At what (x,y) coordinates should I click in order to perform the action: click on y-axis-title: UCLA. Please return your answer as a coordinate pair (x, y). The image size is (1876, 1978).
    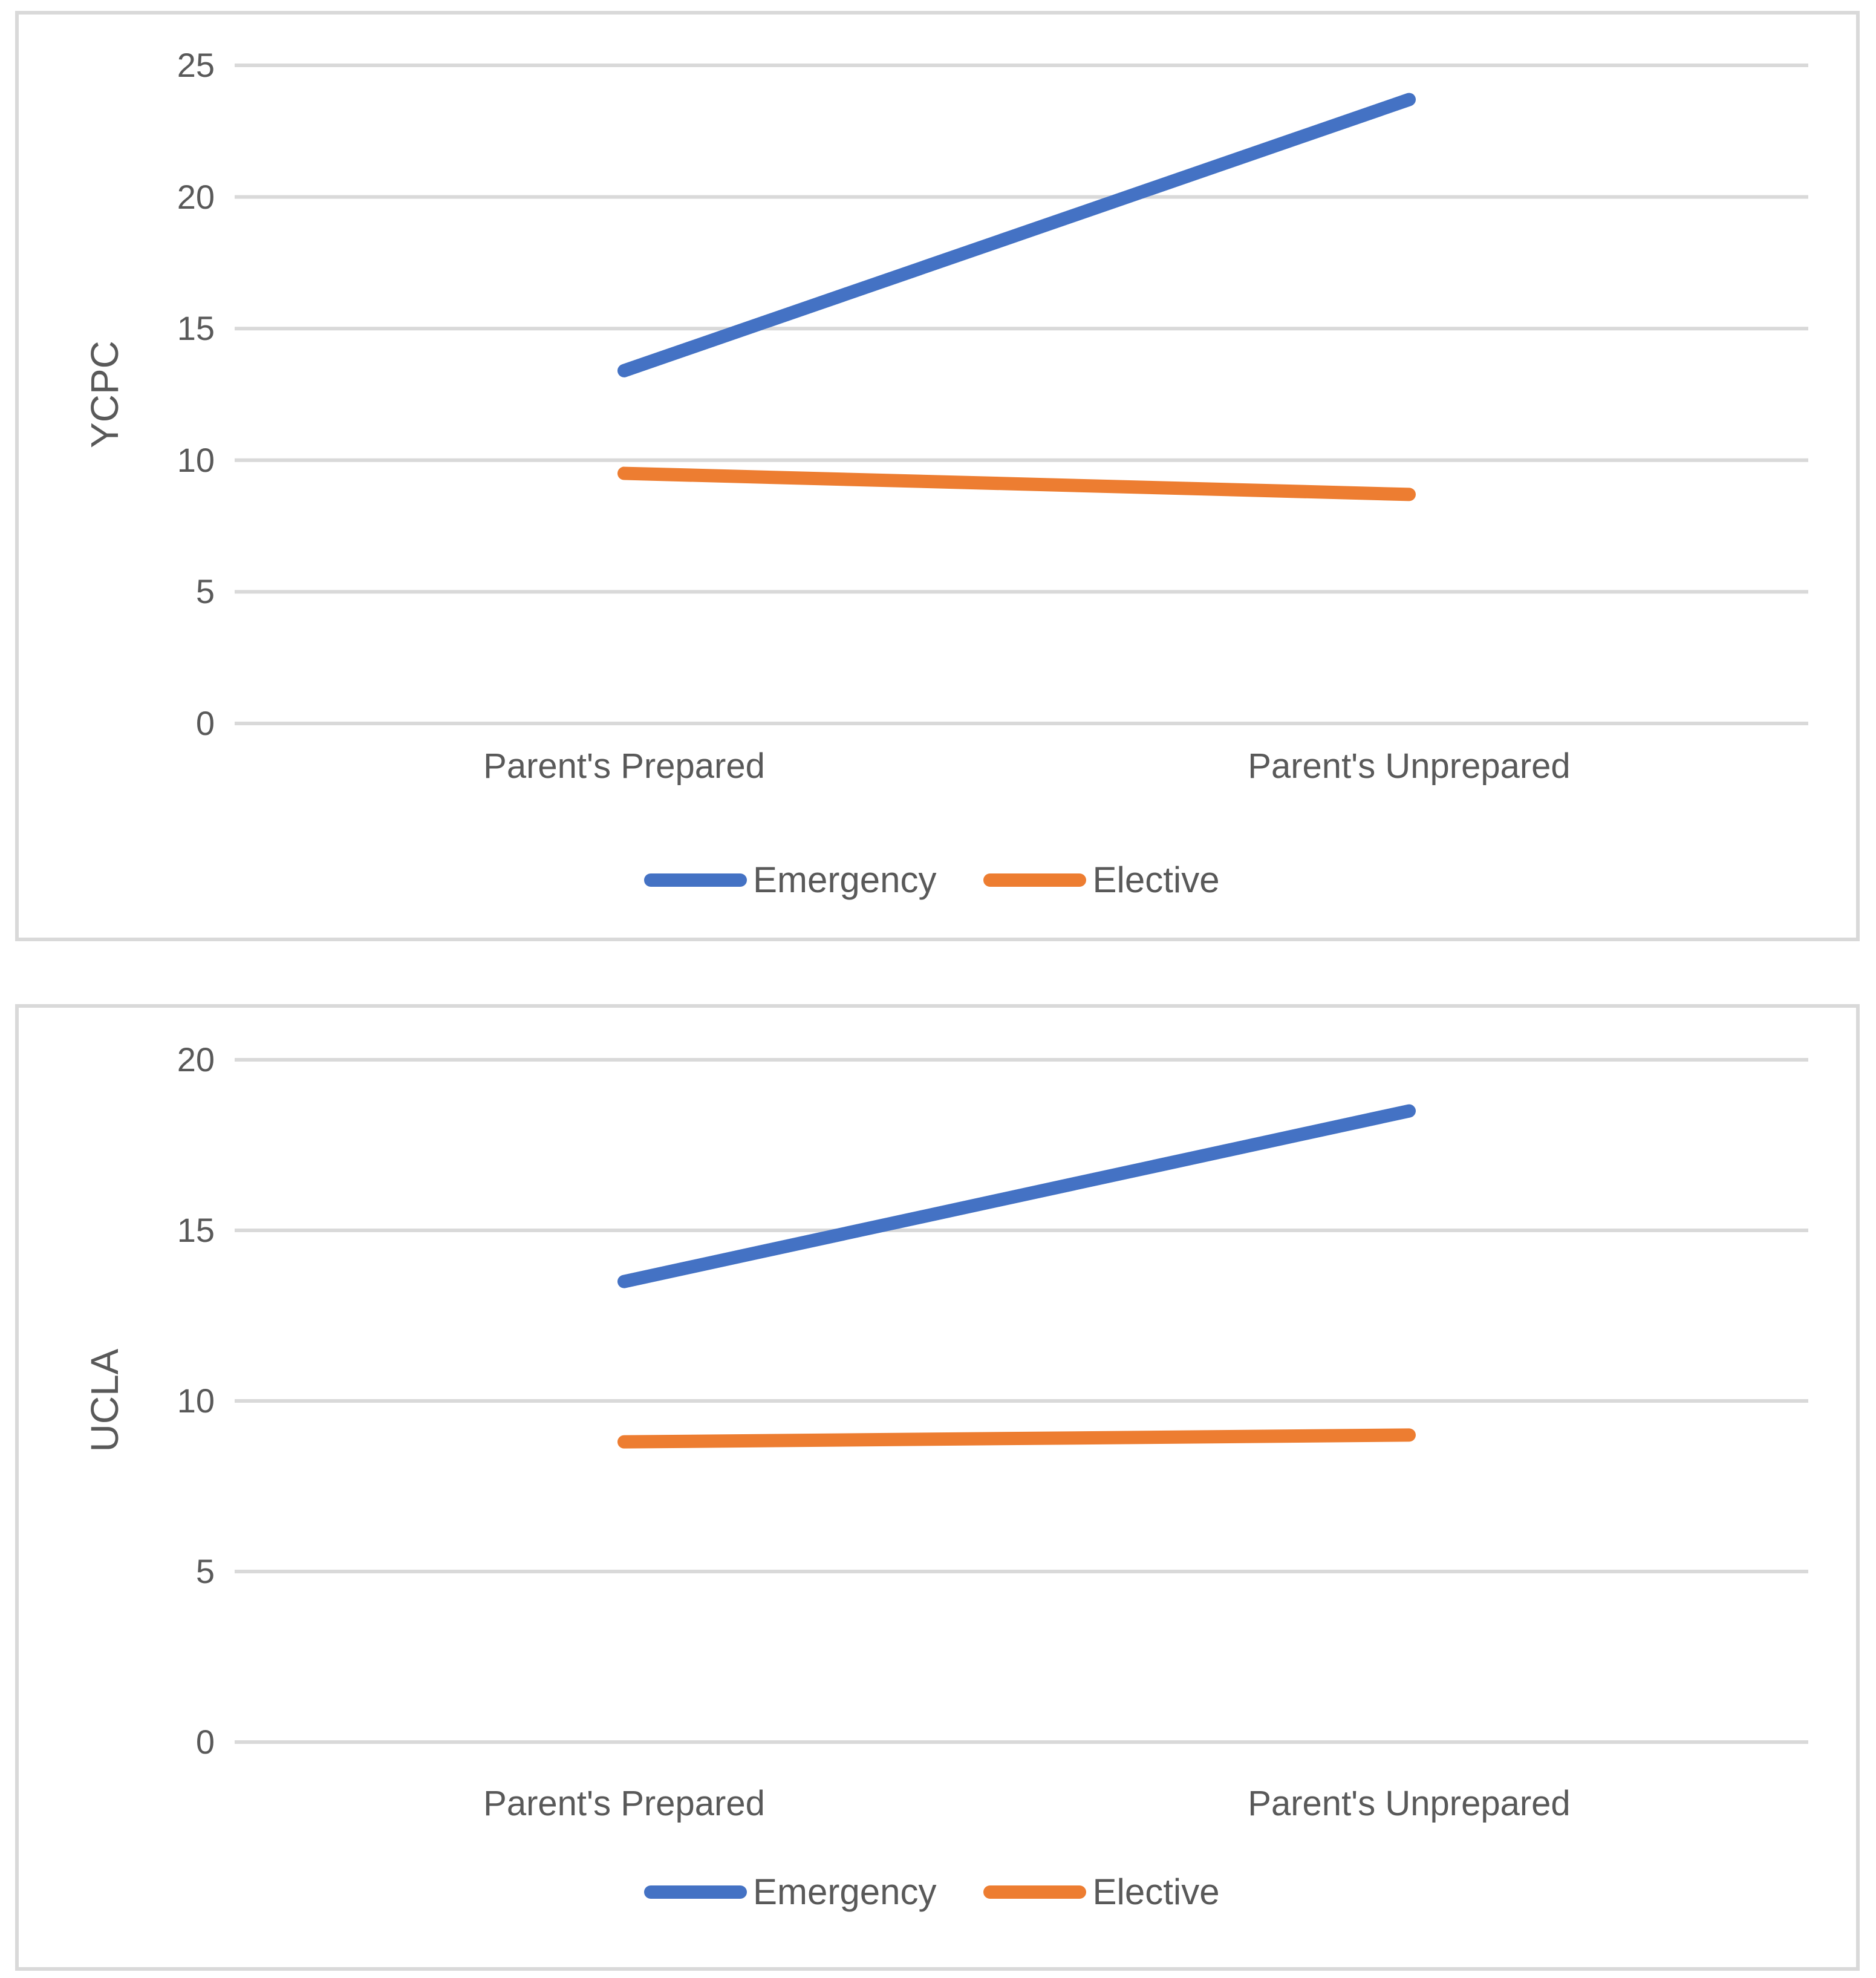
    Looking at the image, I should click on (105, 1400).